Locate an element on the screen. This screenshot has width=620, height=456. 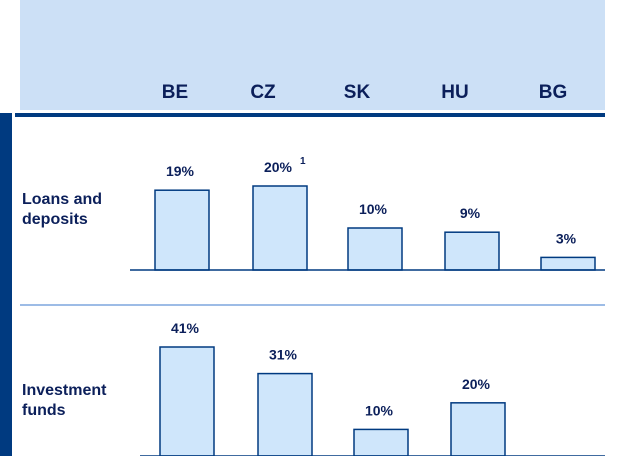
row-label: Loans and deposits is located at coordinates (62, 209).